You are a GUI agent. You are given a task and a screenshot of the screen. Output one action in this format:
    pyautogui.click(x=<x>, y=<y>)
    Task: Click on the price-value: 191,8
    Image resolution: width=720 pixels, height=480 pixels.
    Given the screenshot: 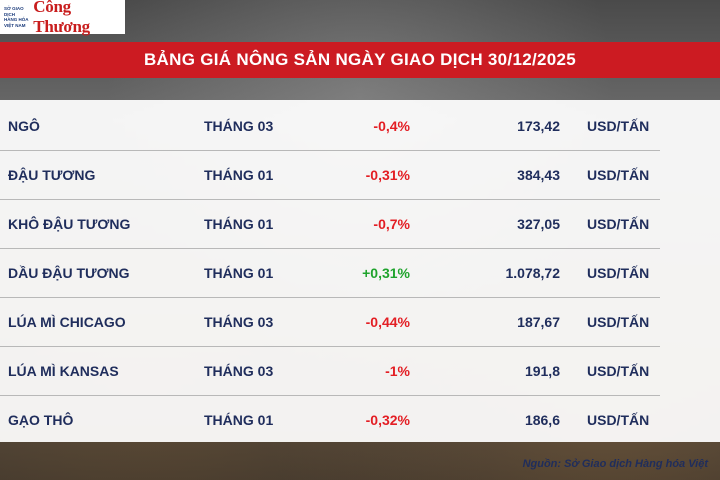 What is the action you would take?
    pyautogui.click(x=542, y=371)
    